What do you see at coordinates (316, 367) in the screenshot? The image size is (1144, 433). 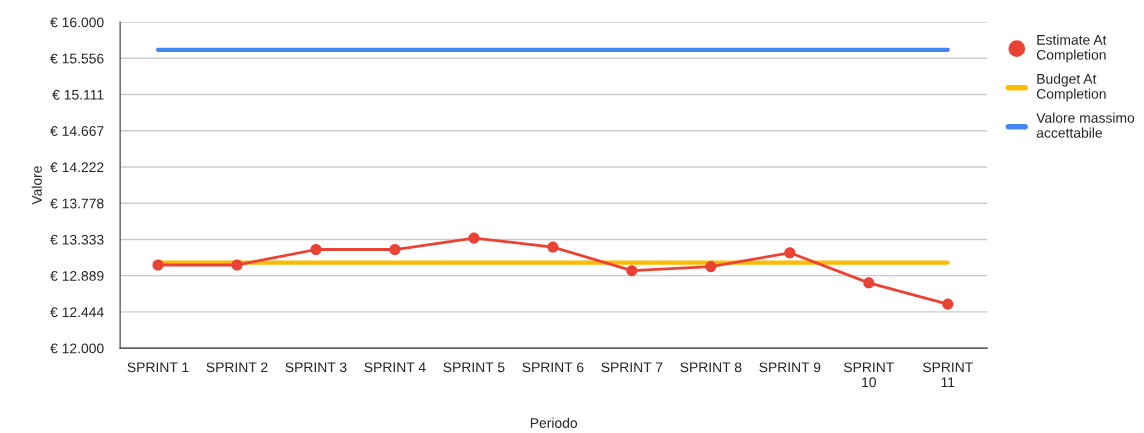 I see `x-tick-label: SPRINT 3` at bounding box center [316, 367].